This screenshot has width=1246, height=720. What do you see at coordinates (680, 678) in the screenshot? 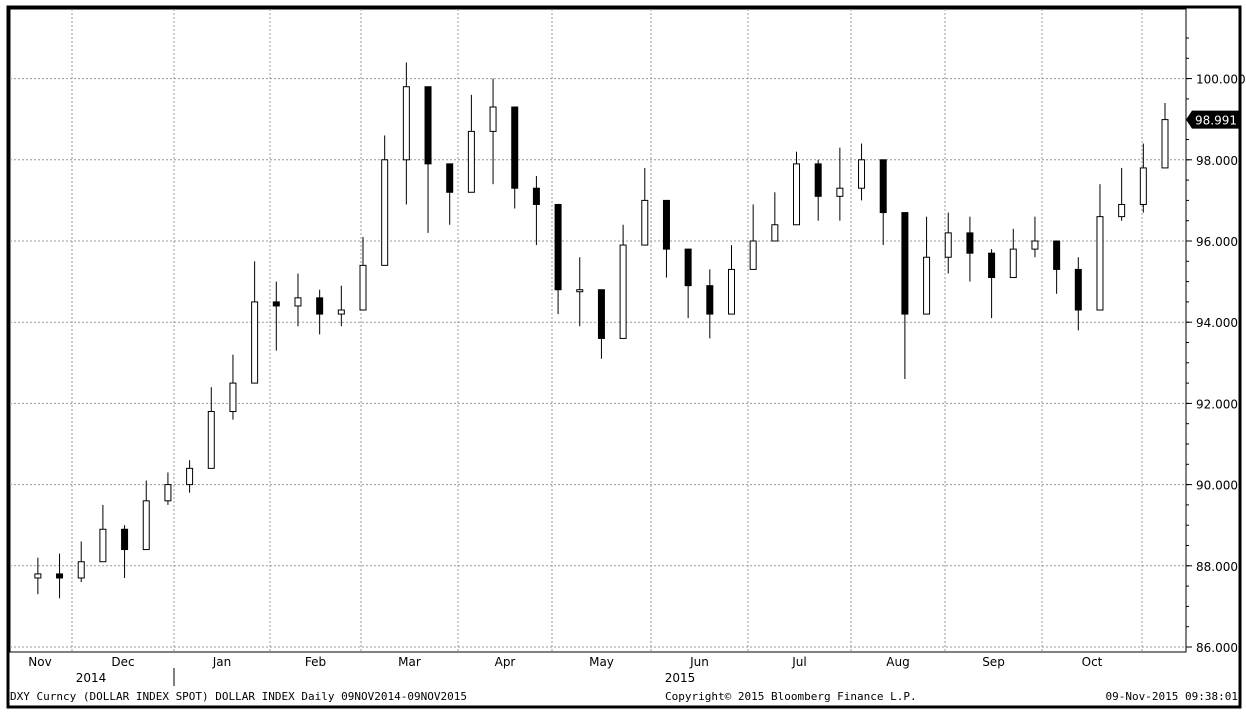
I see `x-year-label: 2015` at bounding box center [680, 678].